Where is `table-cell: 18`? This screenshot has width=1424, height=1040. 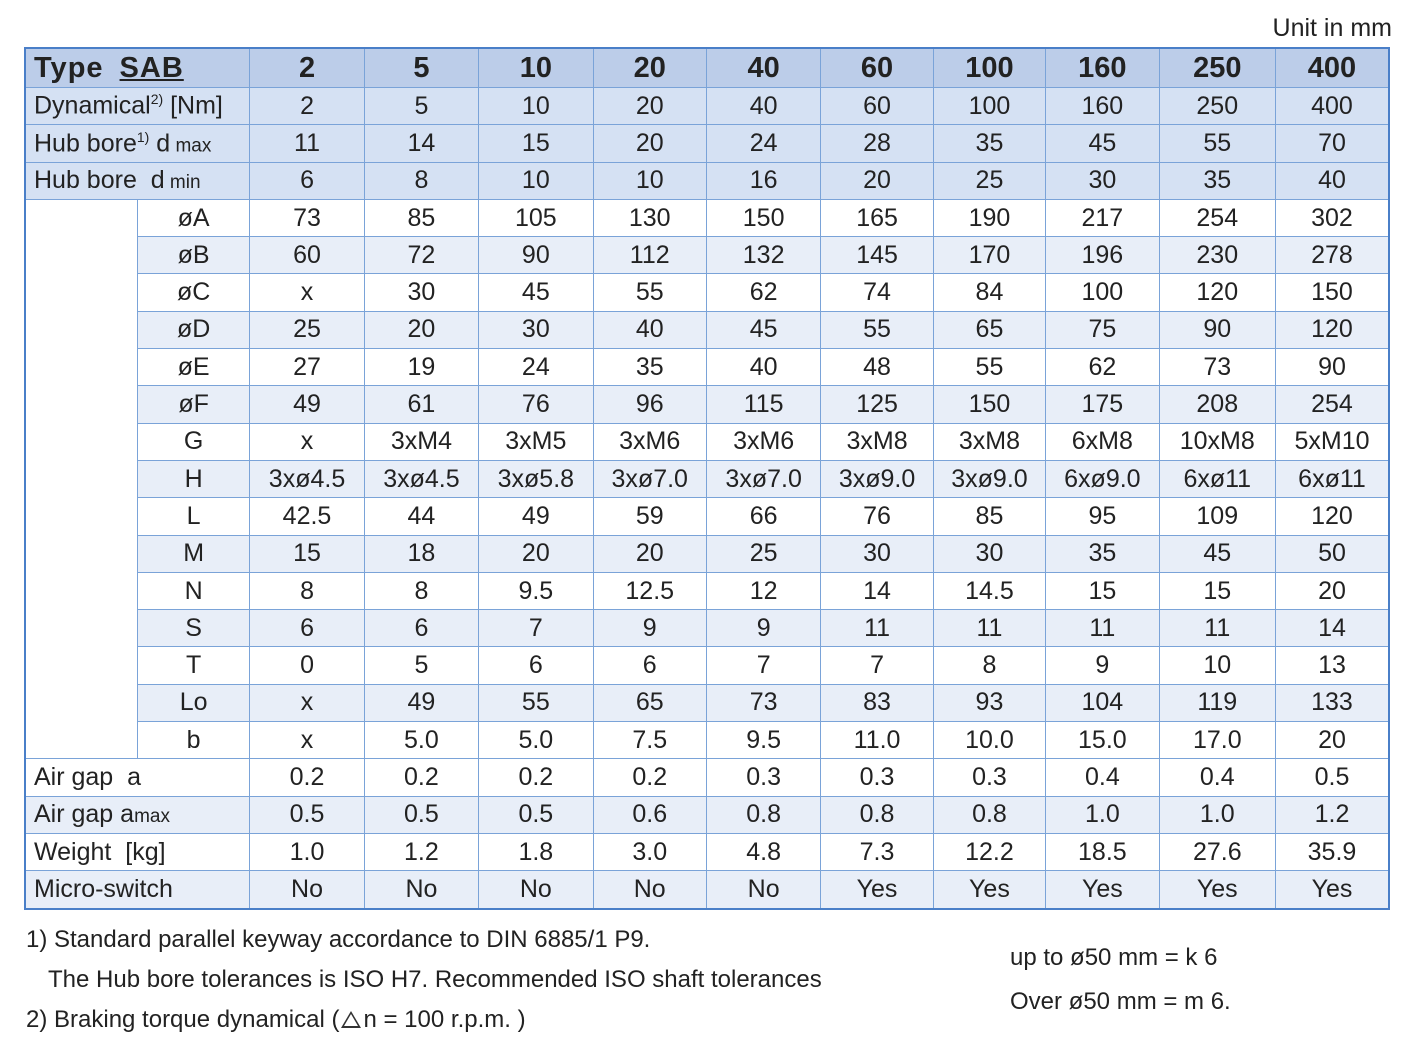 table-cell: 18 is located at coordinates (421, 553).